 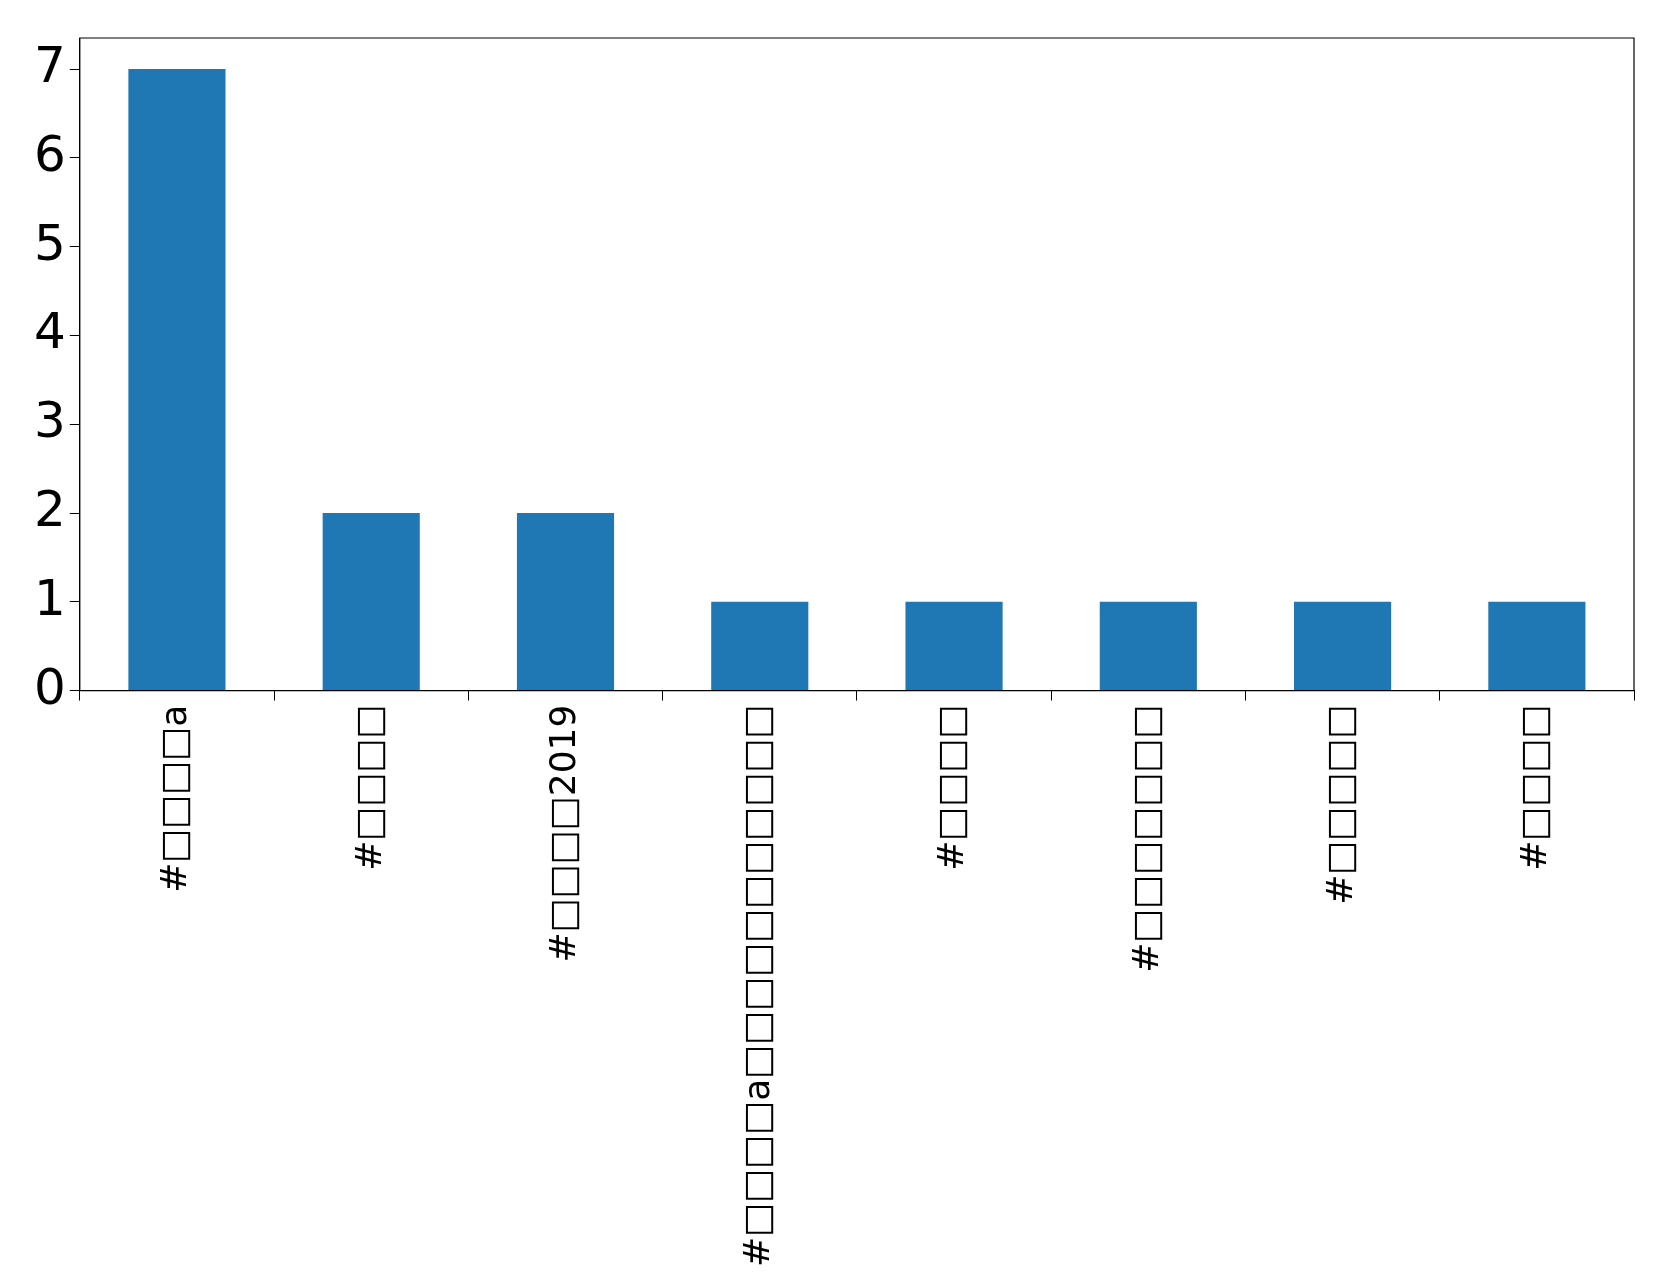 What do you see at coordinates (50, 508) in the screenshot?
I see `y-tick-label: 2` at bounding box center [50, 508].